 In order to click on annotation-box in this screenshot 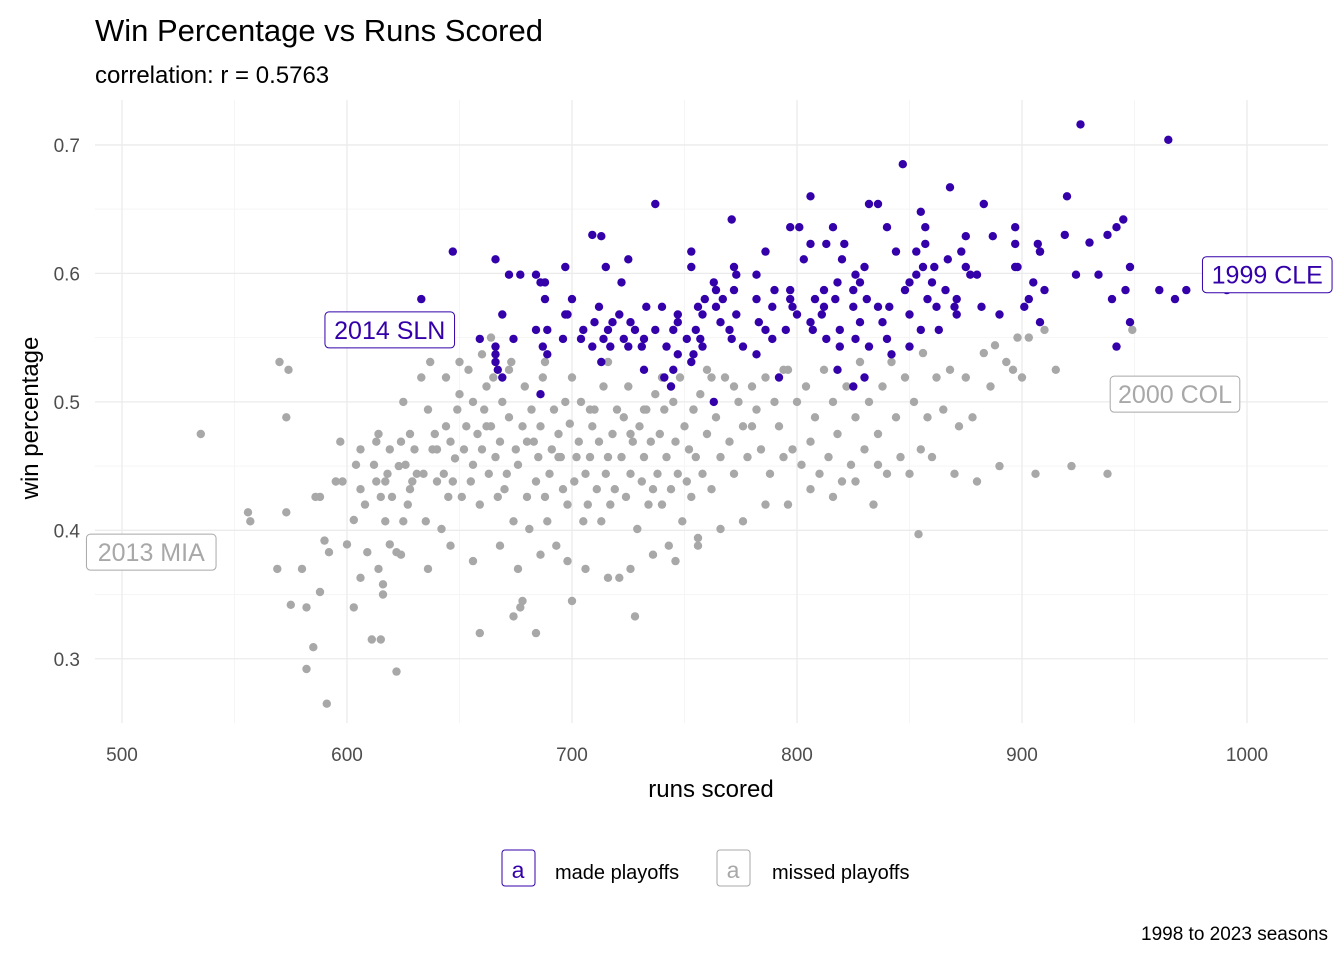, I will do `click(1175, 394)`.